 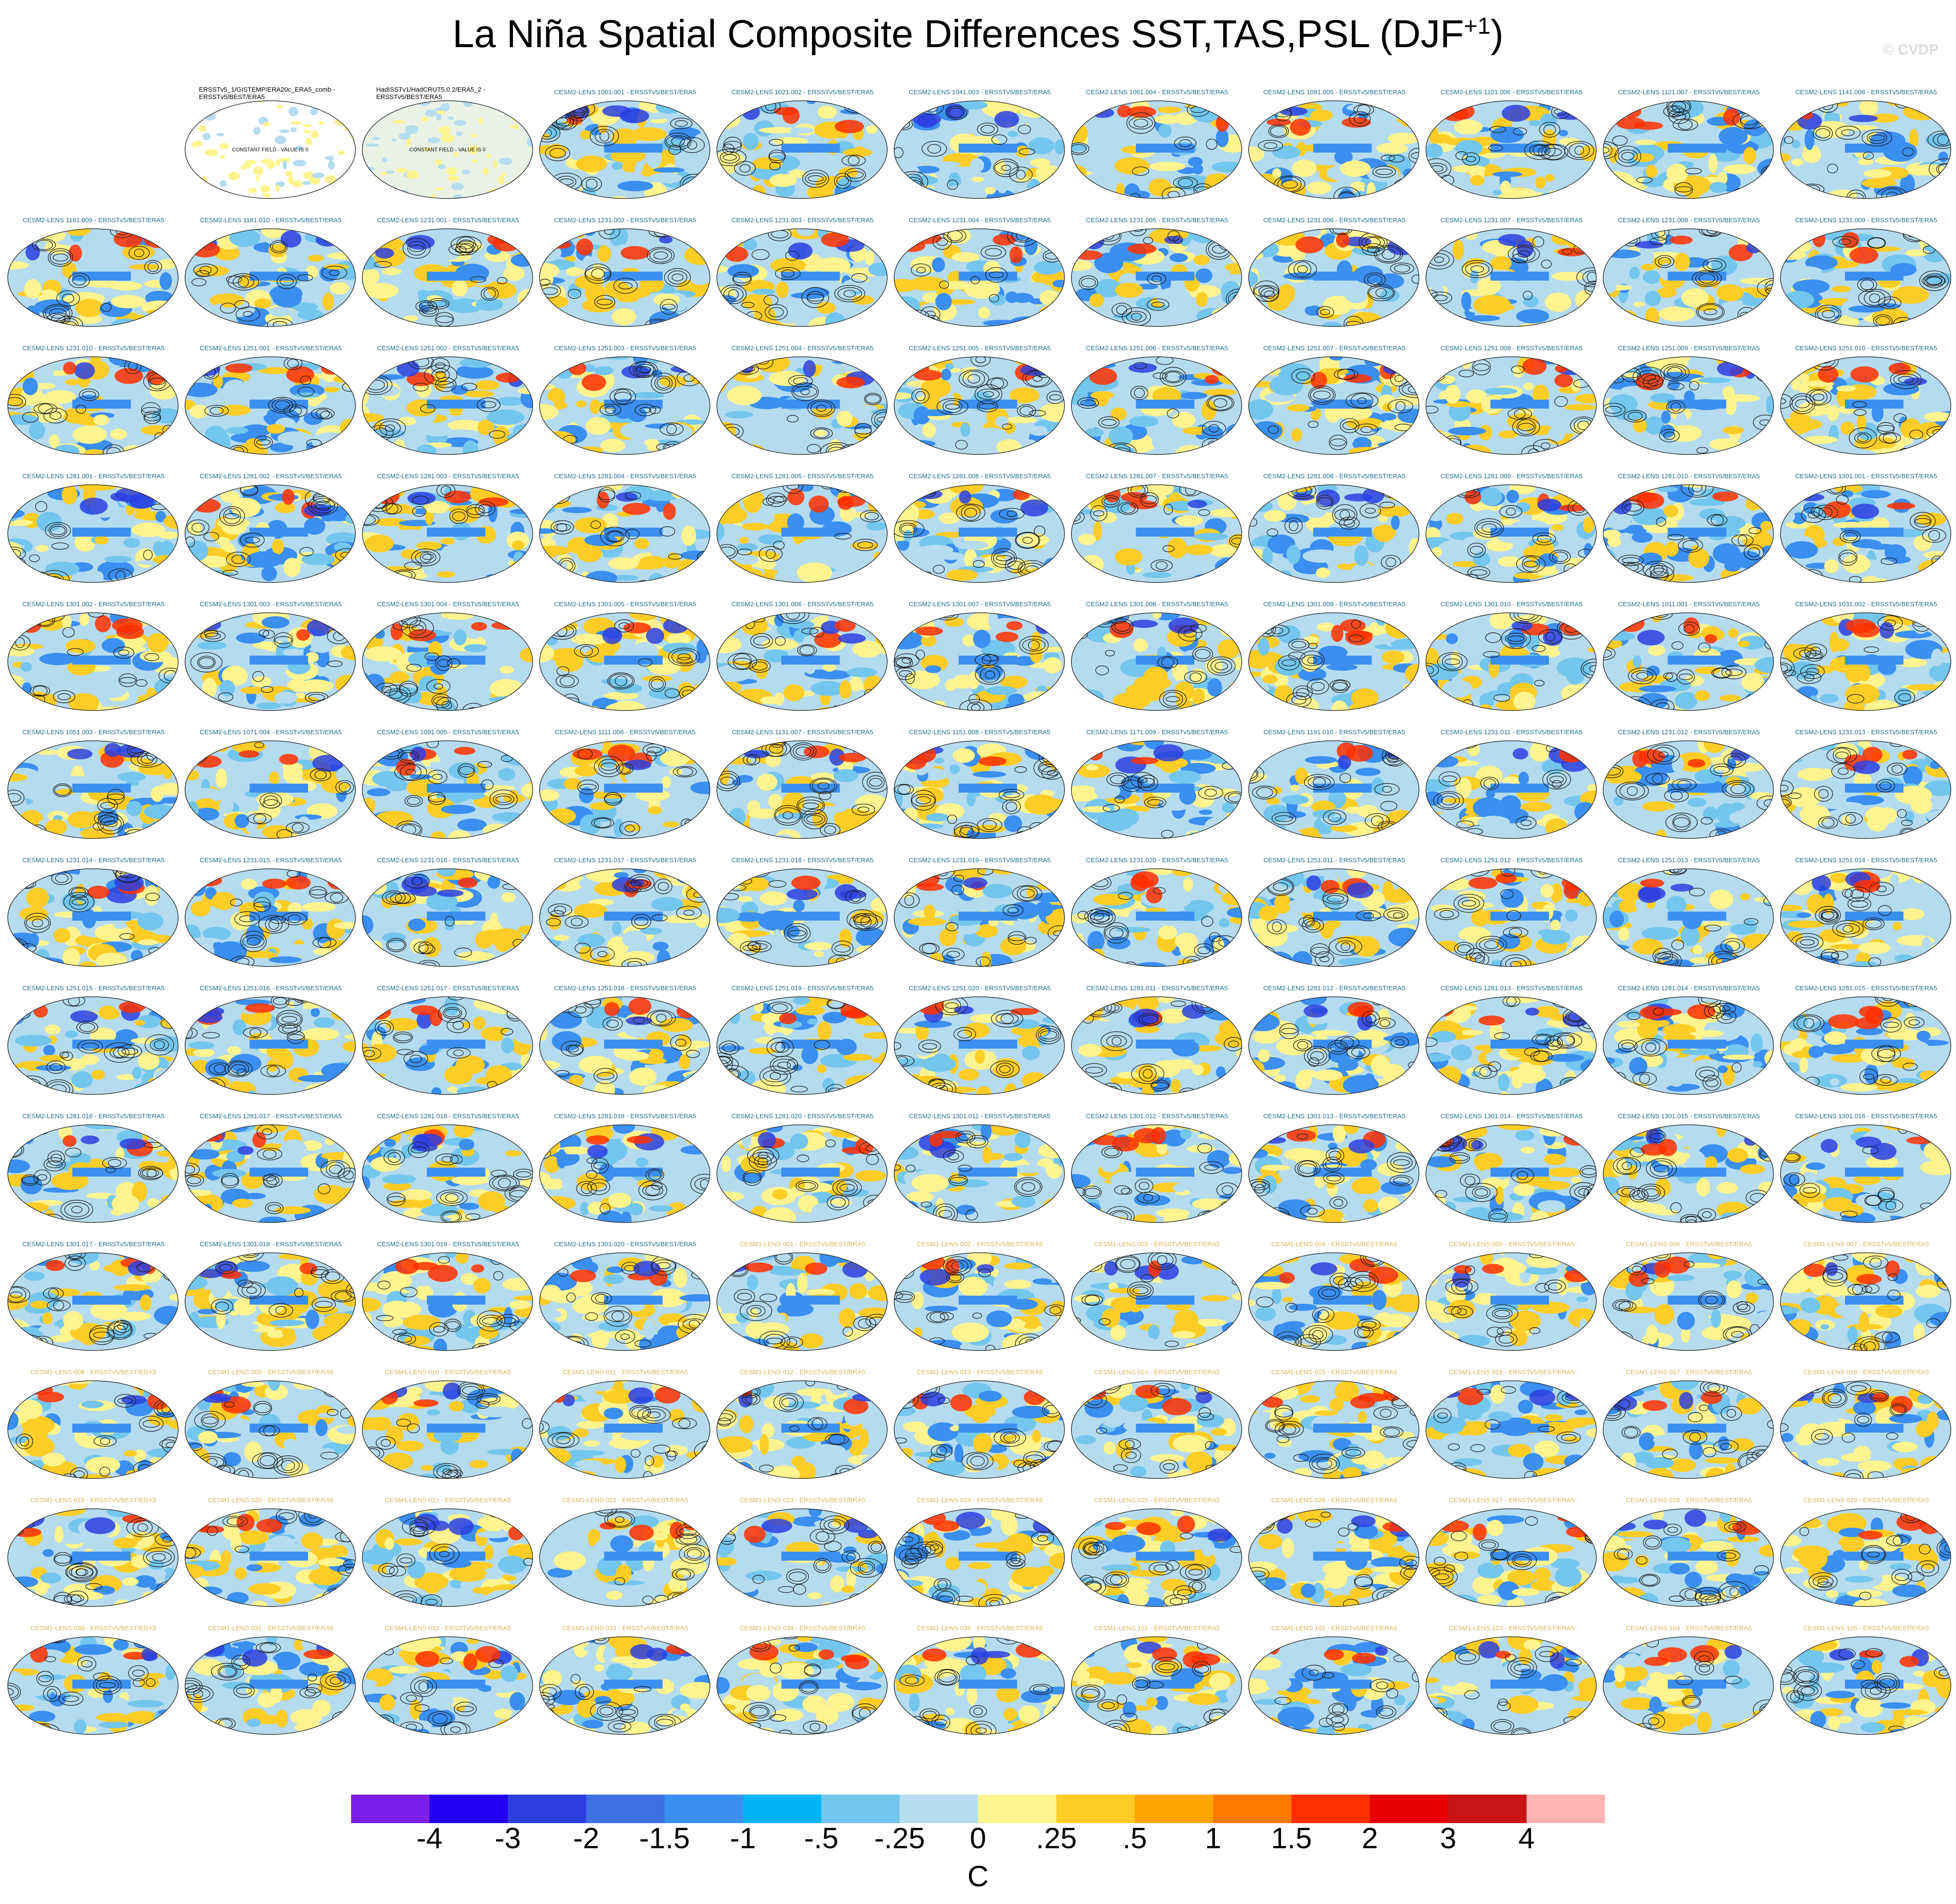 I want to click on map-panel: CESM2-LENS 1301.002 - ERSSTv5/BEST/ERA5, so click(x=93, y=665).